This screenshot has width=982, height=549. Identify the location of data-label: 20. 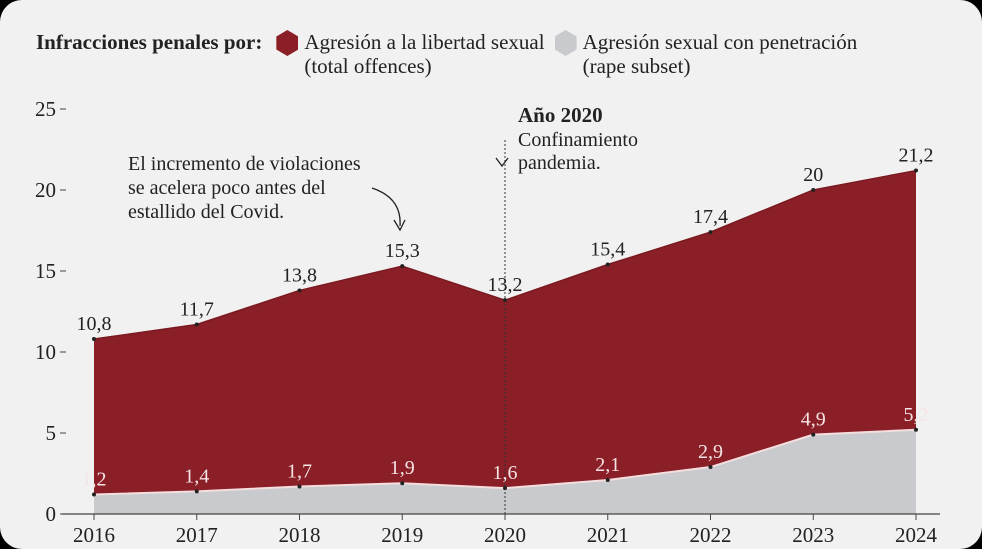
(813, 175).